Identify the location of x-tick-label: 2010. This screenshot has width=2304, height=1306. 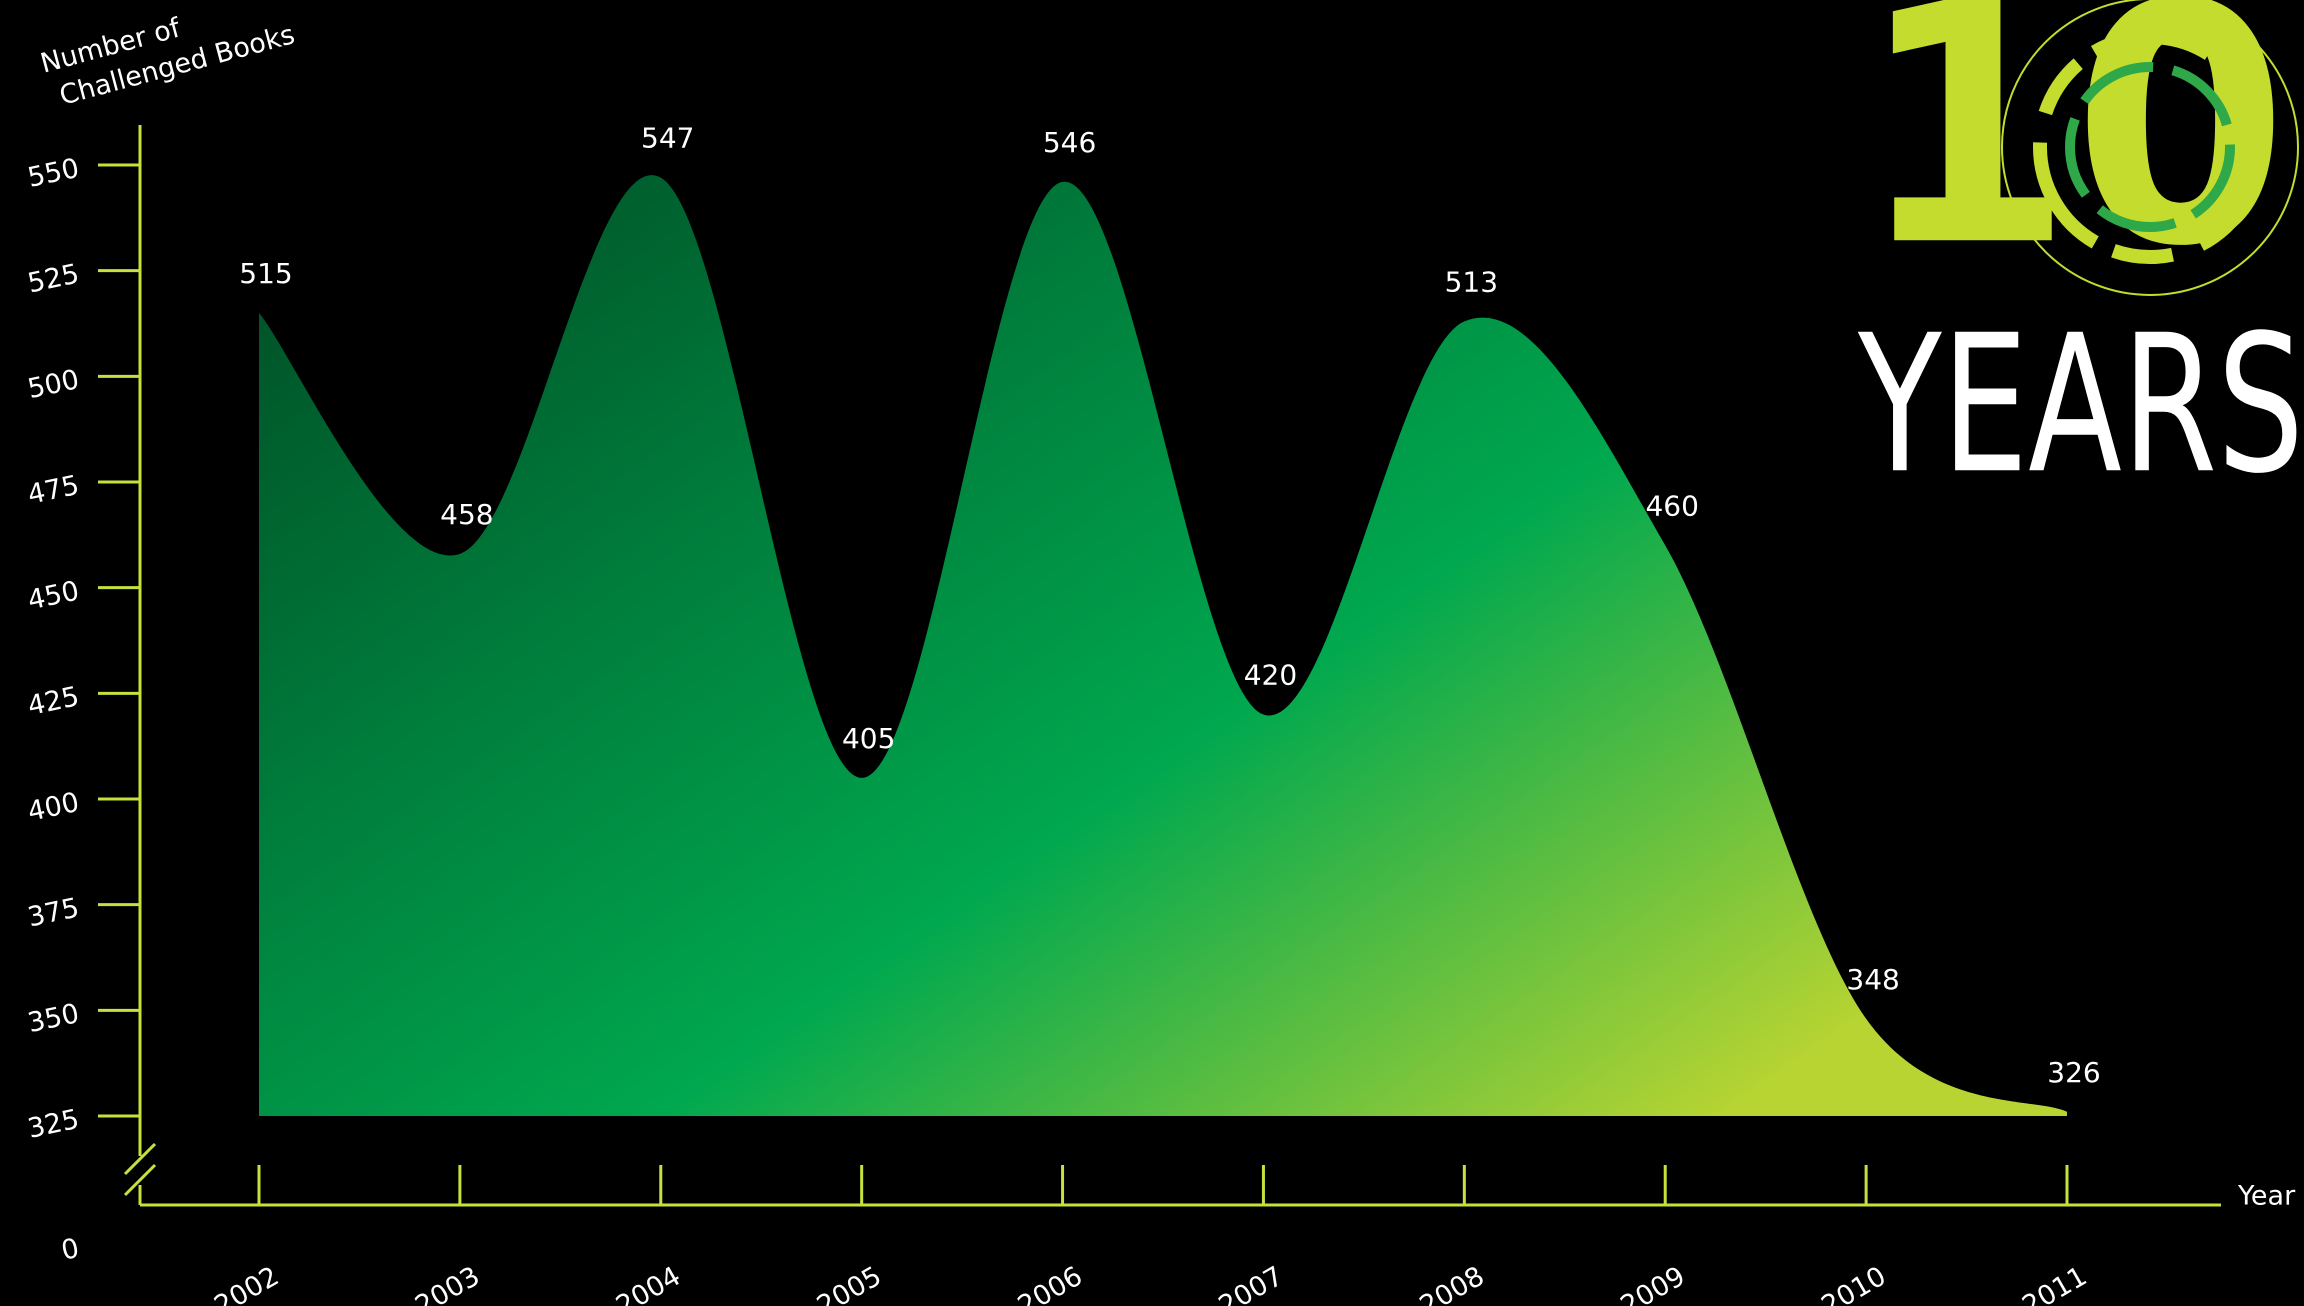
(1853, 1283).